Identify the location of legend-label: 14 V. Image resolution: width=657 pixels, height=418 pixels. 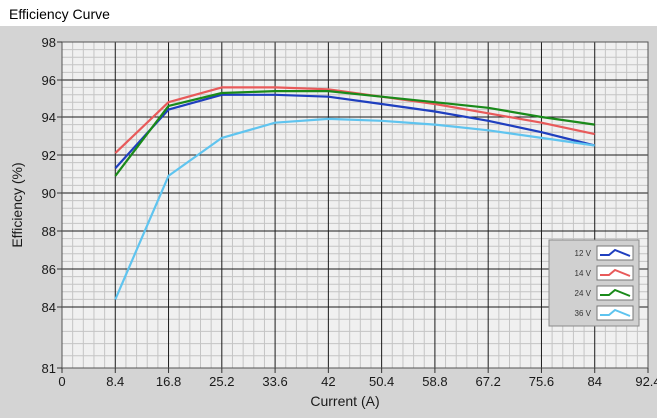
(583, 273).